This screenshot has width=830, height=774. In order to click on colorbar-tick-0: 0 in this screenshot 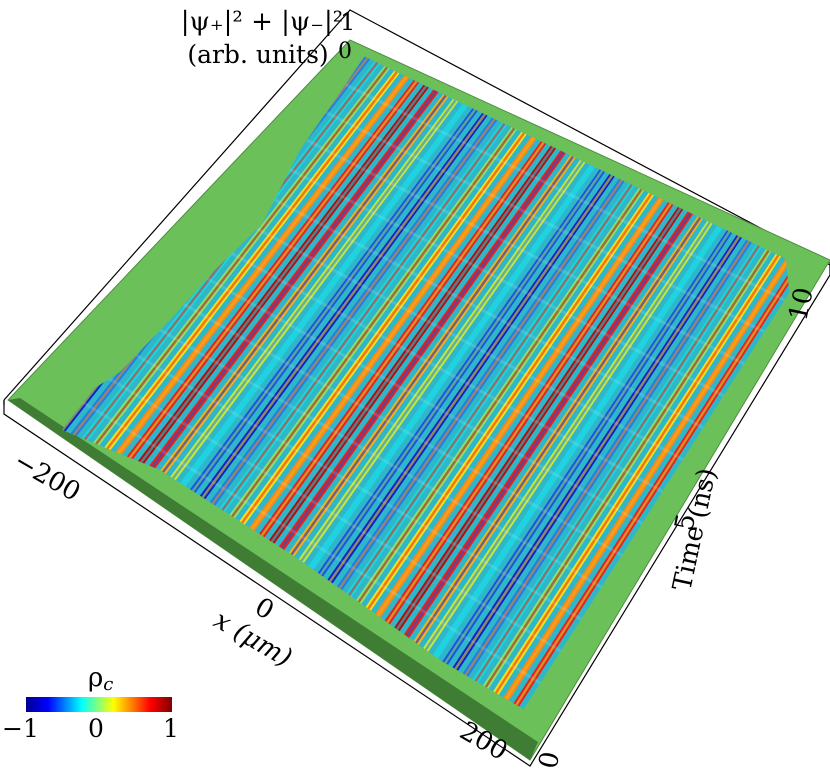, I will do `click(96, 728)`.